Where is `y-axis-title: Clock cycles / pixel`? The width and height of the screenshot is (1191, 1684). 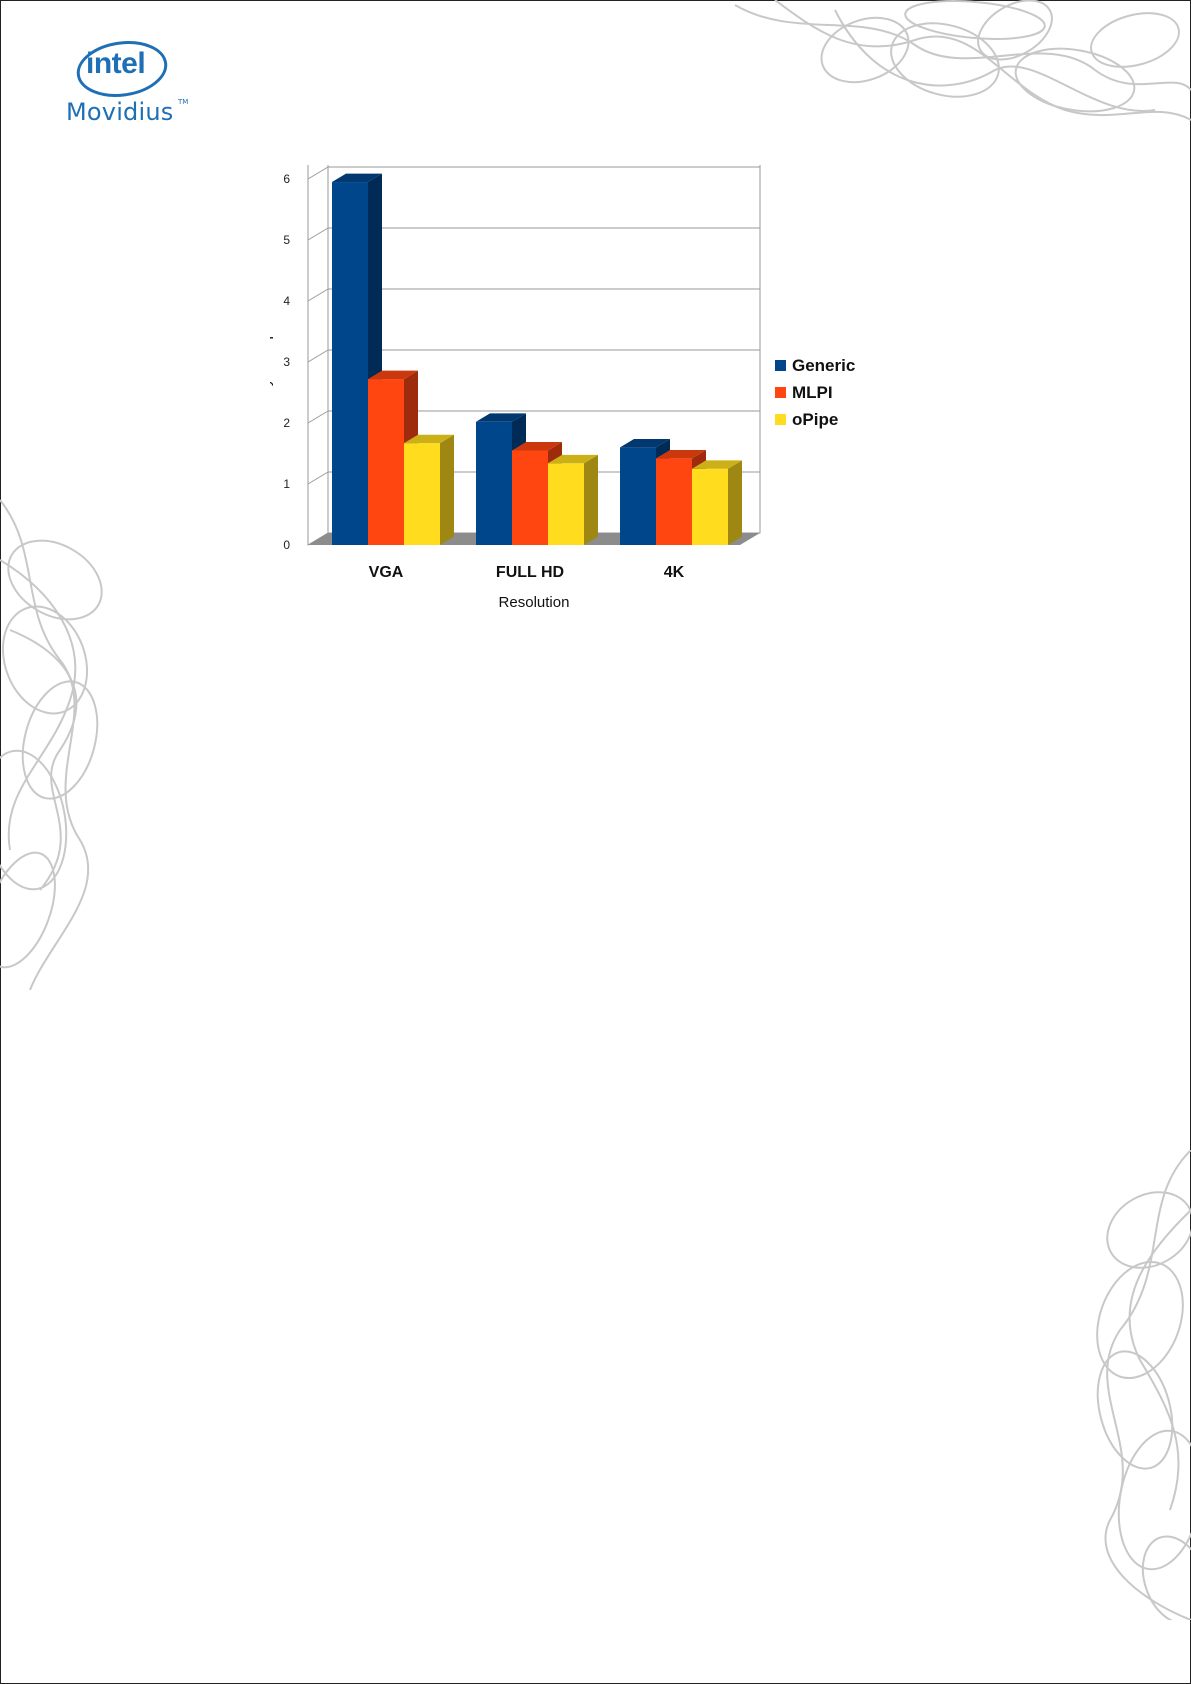 y-axis-title: Clock cycles / pixel is located at coordinates (272, 372).